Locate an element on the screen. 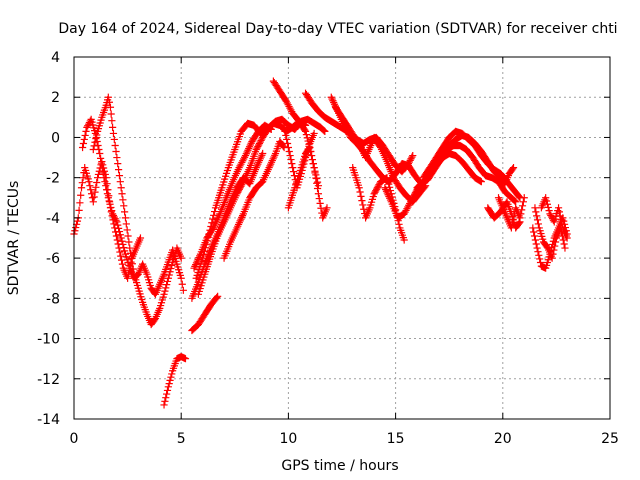 This screenshot has width=640, height=480. y-axis-label: SDTVAR / TECUs is located at coordinates (14, 238).